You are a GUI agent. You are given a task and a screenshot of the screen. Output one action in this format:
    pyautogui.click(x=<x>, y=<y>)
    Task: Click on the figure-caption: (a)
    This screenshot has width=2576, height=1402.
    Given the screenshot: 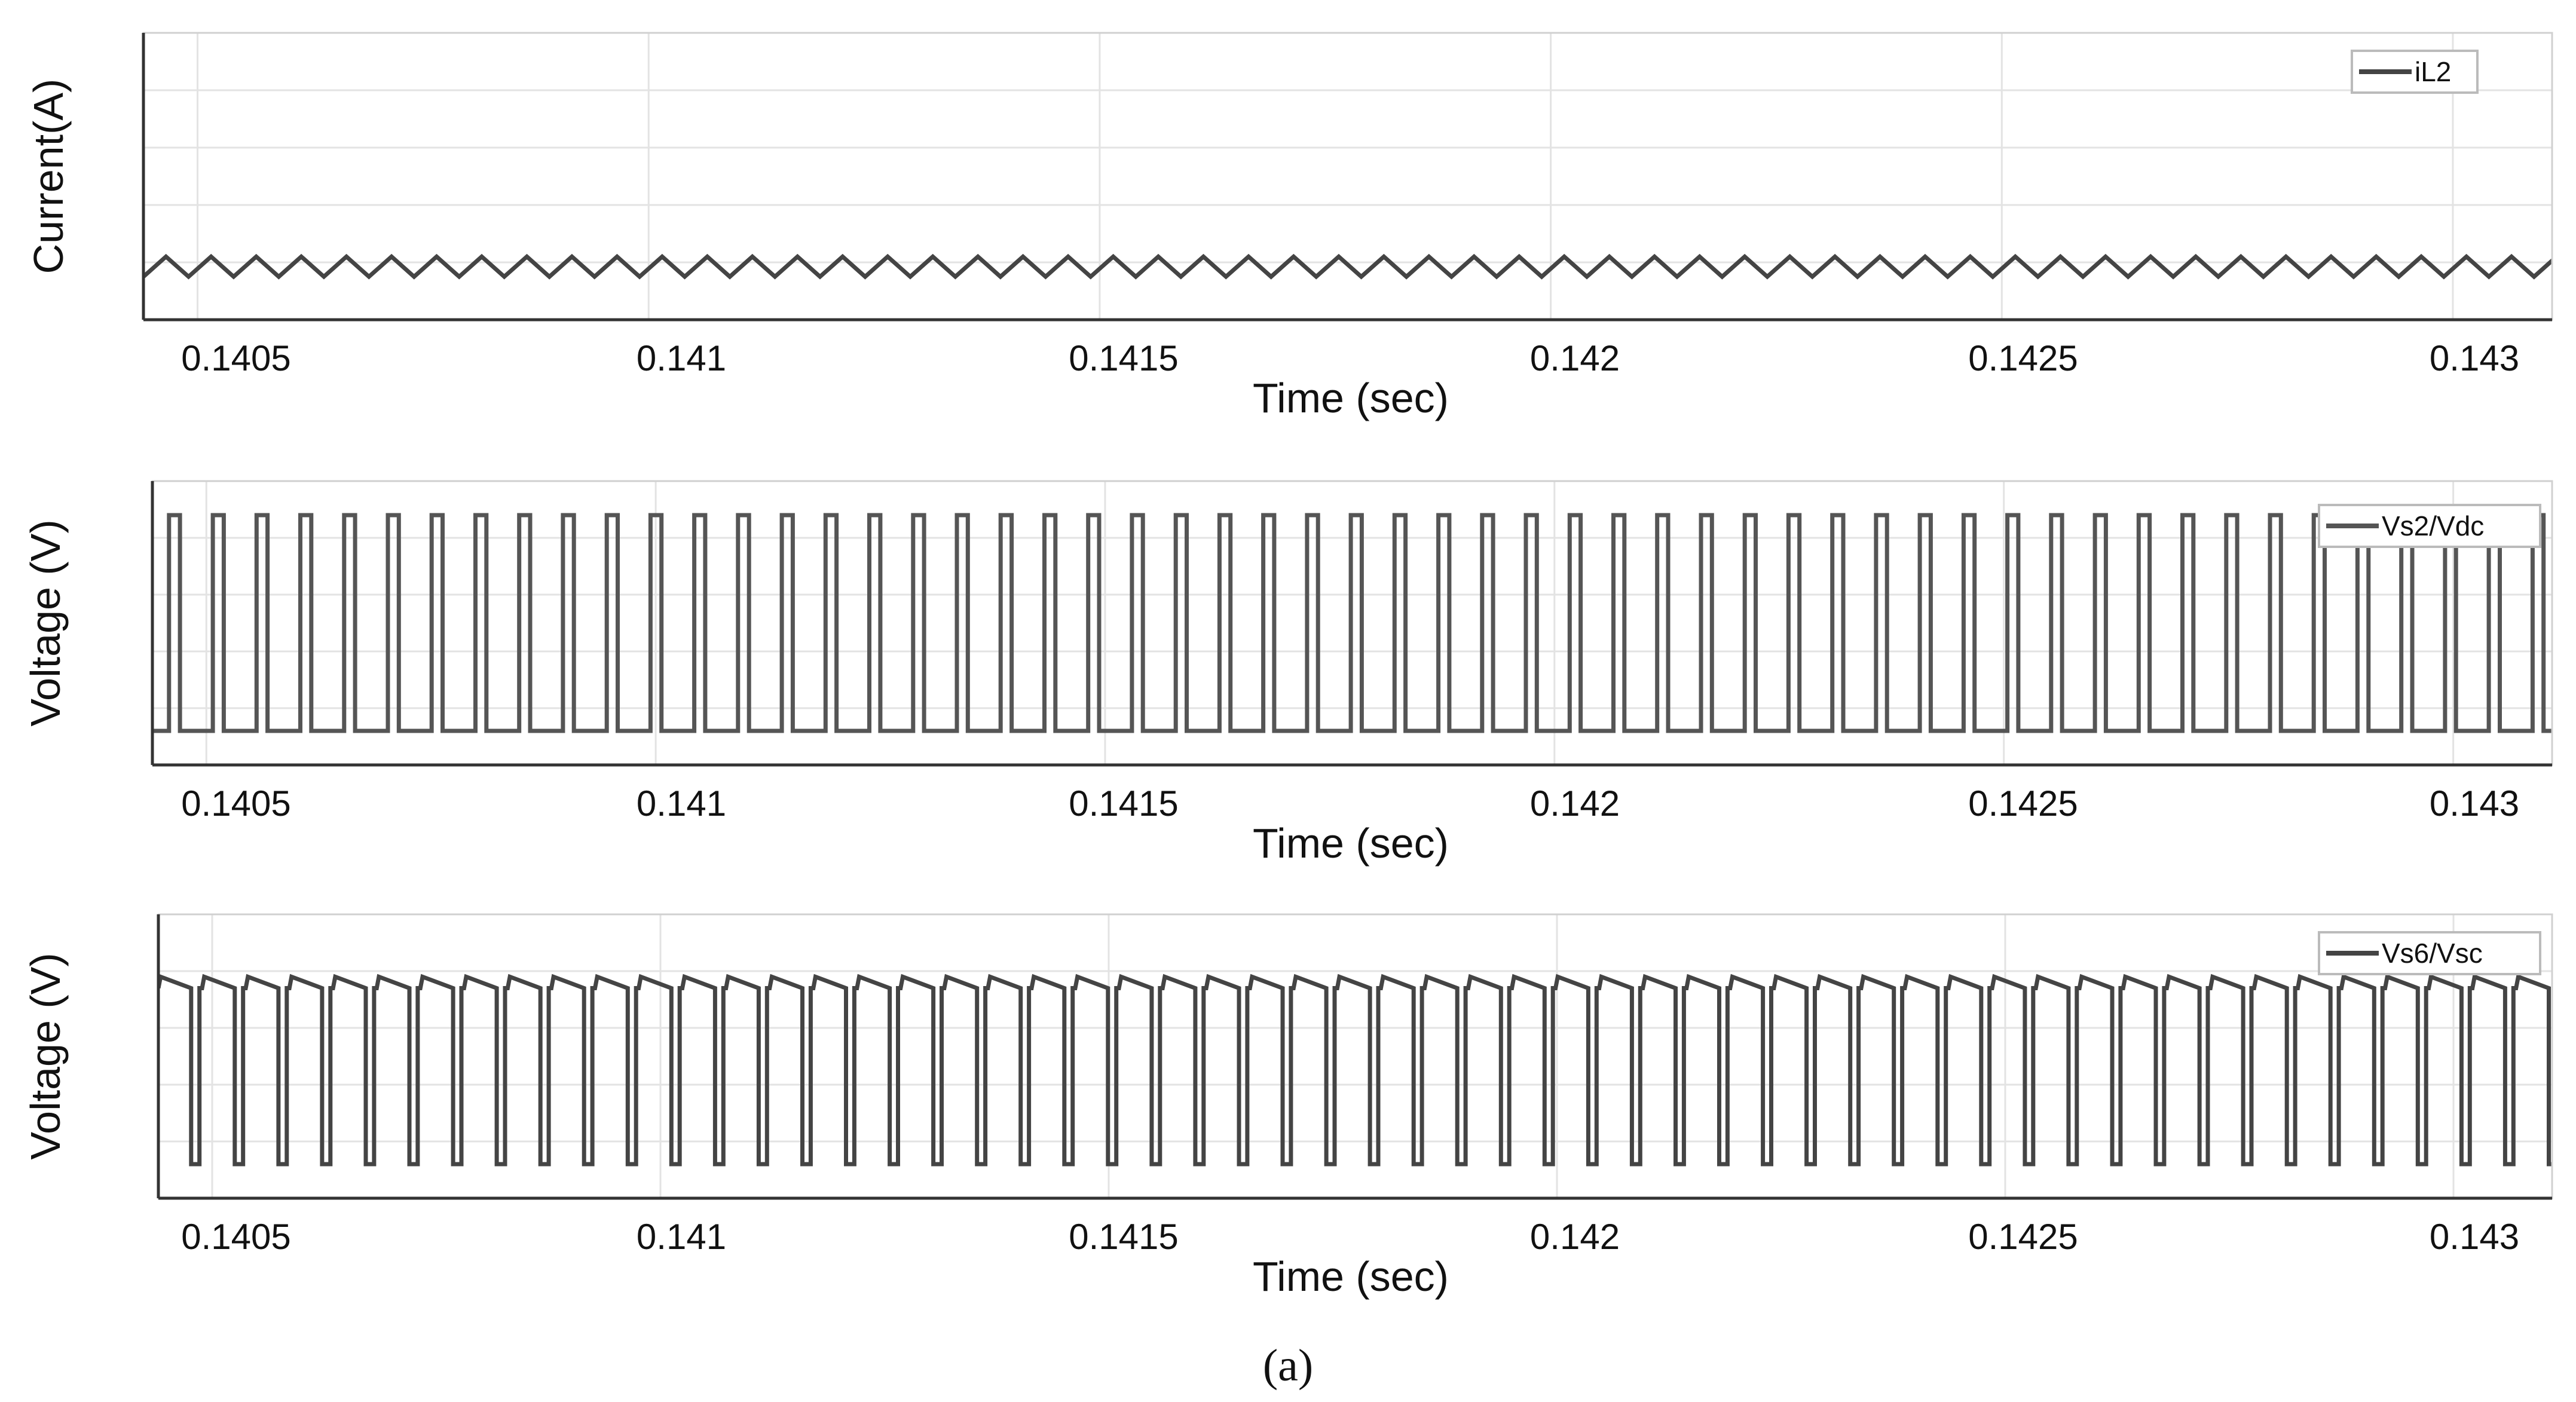 What is the action you would take?
    pyautogui.click(x=1288, y=1365)
    